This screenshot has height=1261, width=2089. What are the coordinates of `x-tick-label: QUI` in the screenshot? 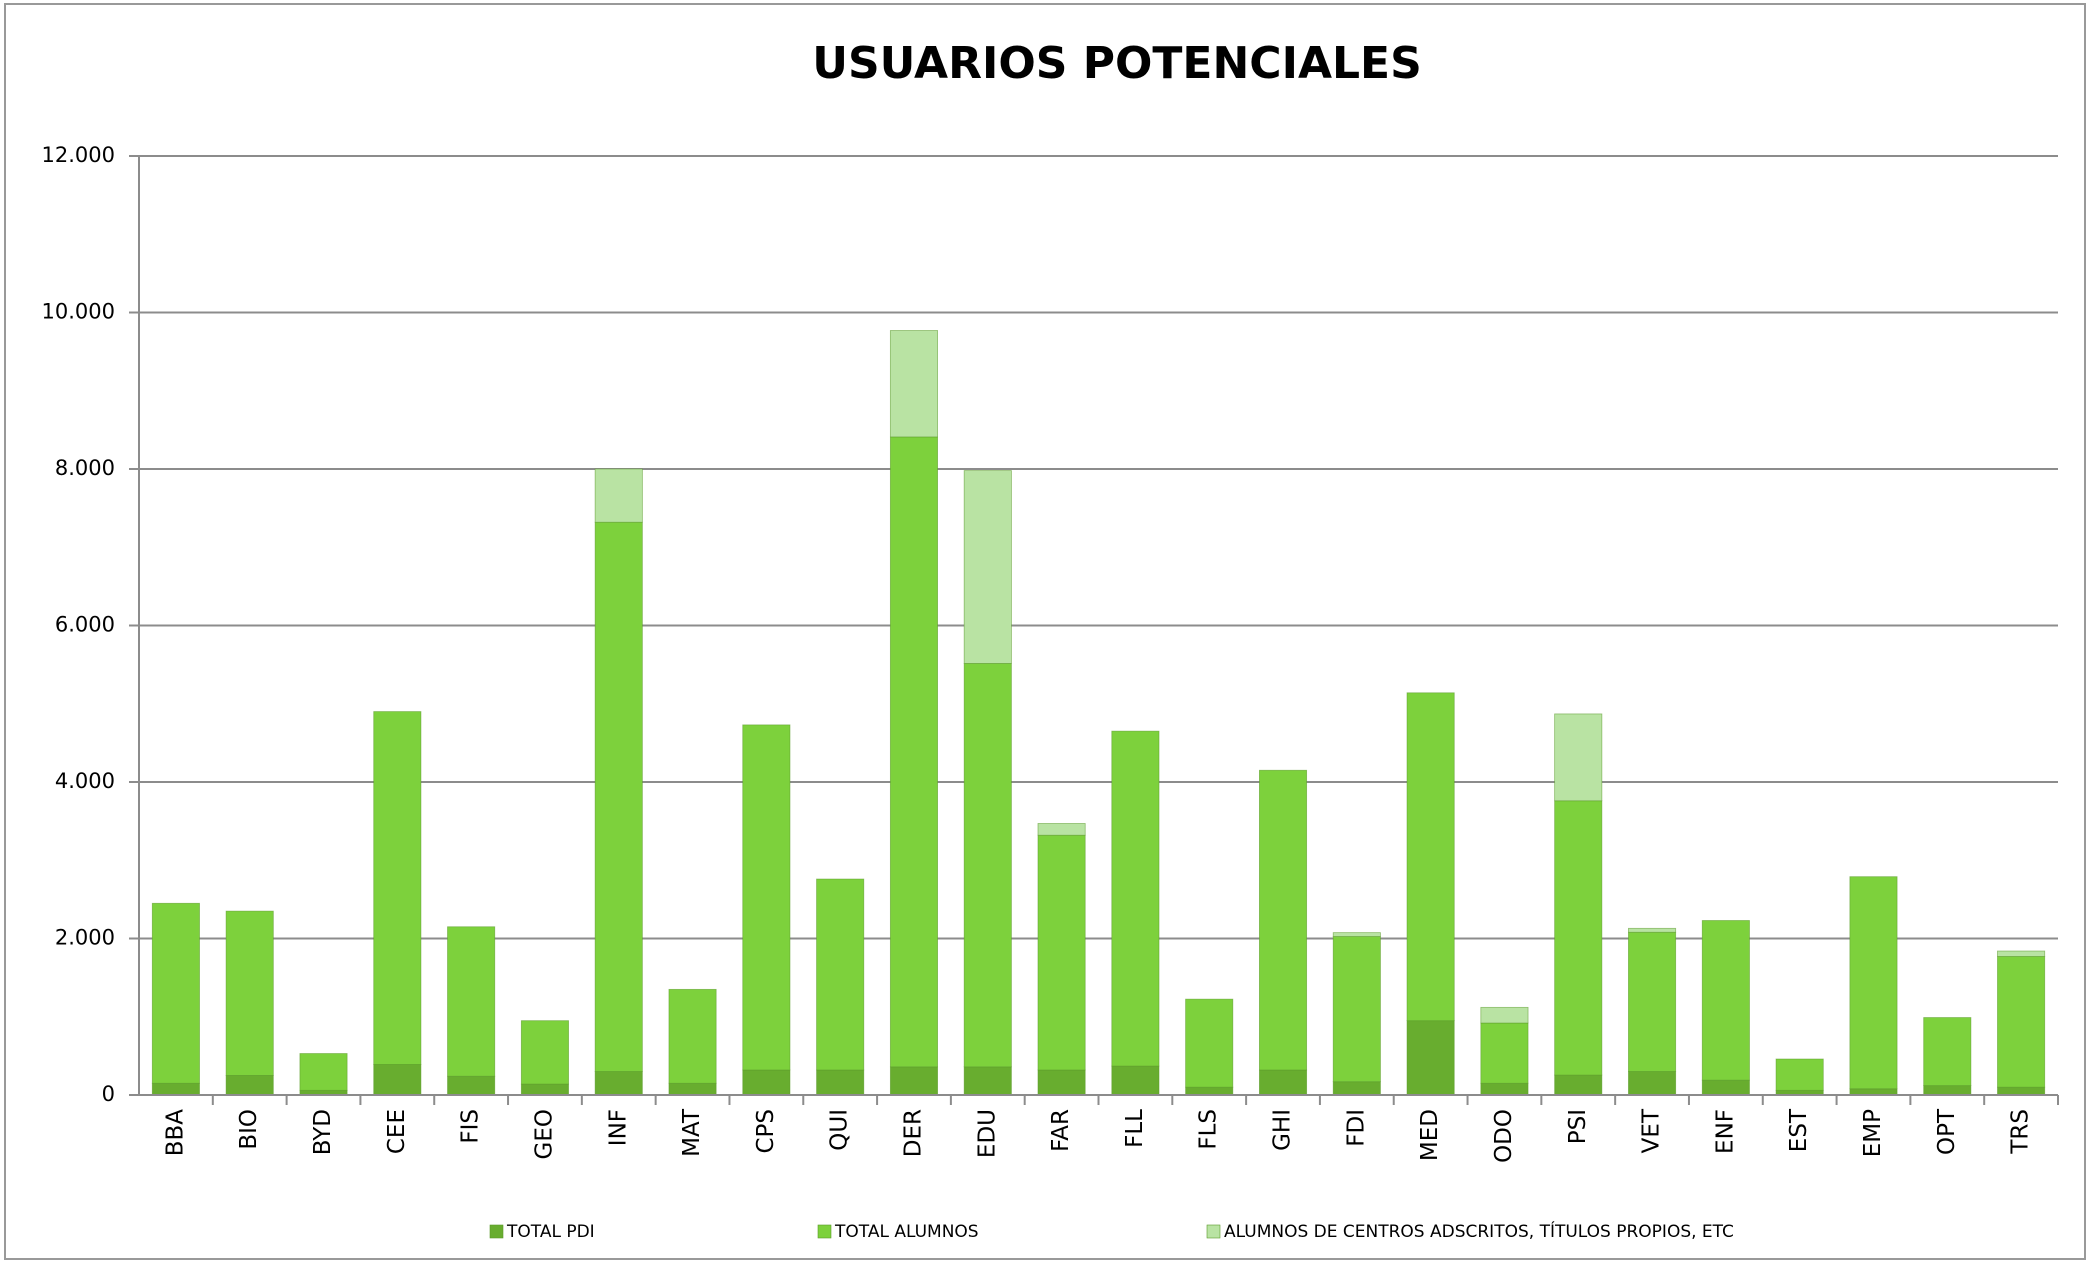 It's located at (840, 1130).